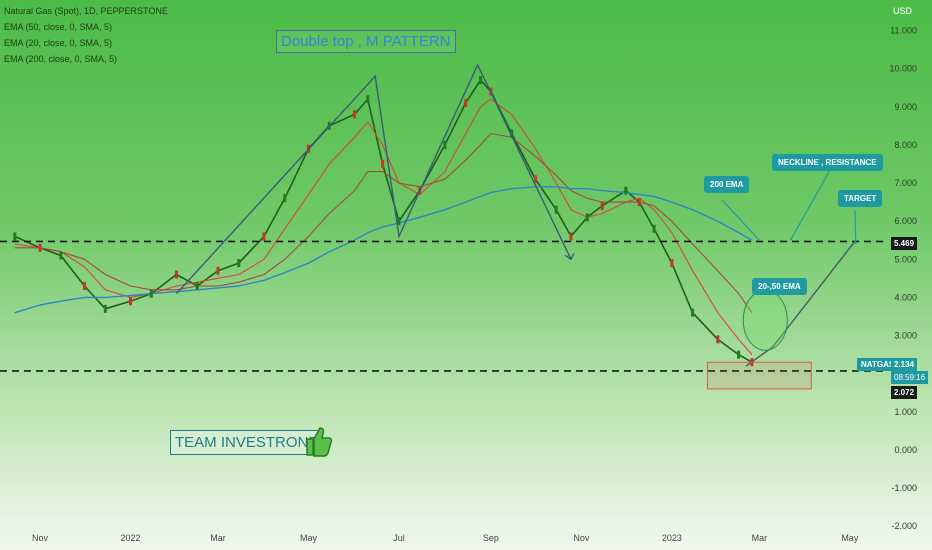 The image size is (932, 550). I want to click on support-zone-box, so click(759, 375).